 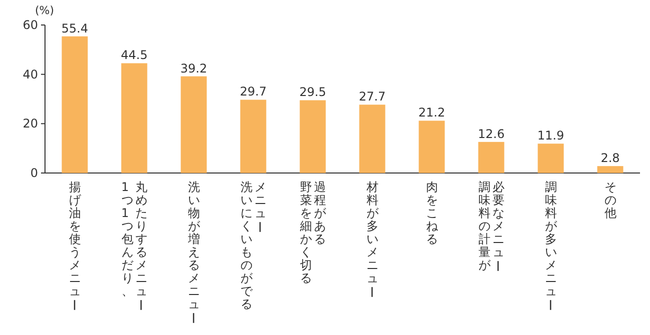 I want to click on data-label: 11.9, so click(x=550, y=135).